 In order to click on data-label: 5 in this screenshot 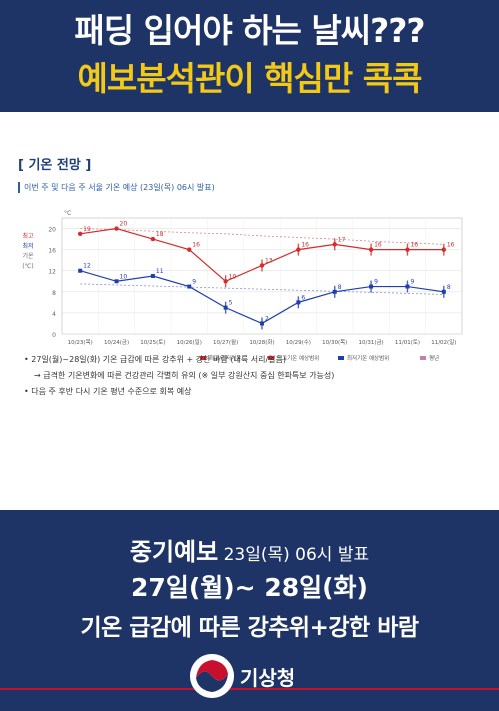, I will do `click(231, 303)`.